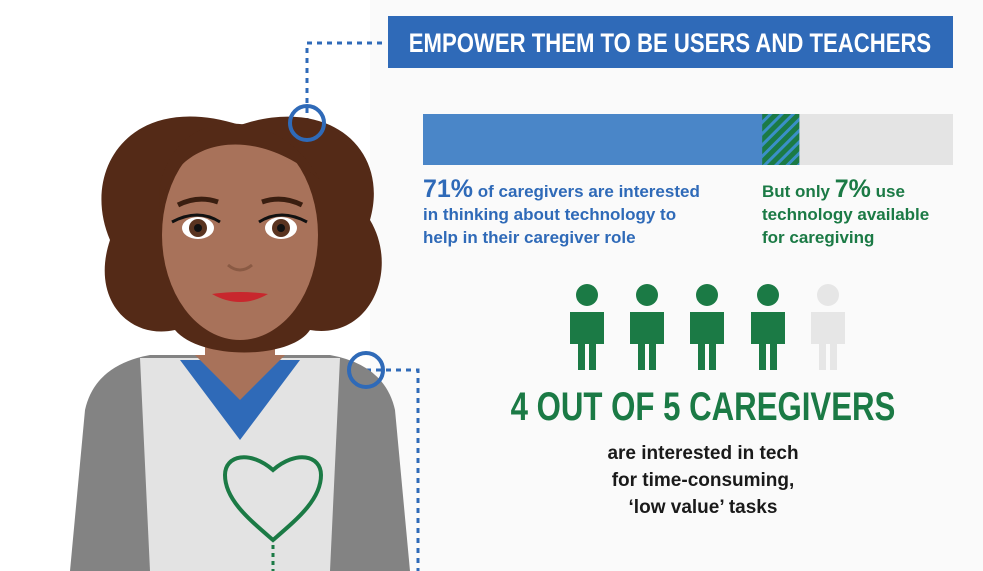 The width and height of the screenshot is (983, 571). I want to click on use-label: 7%, so click(853, 189).